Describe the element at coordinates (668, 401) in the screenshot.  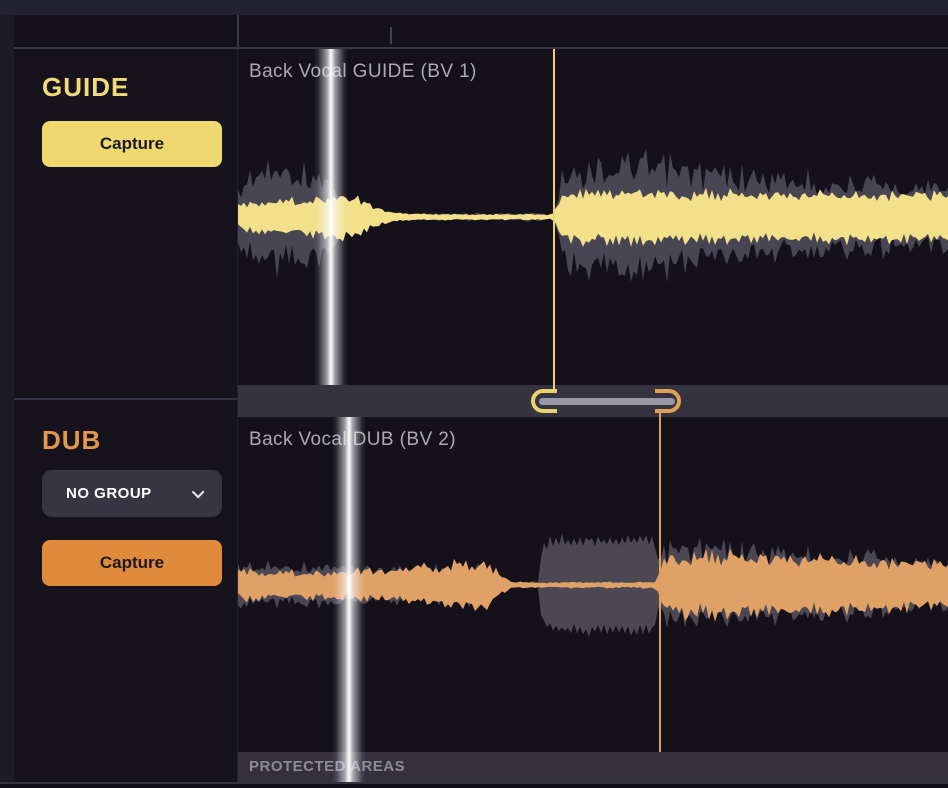
I see `dub-sync-bracket` at that location.